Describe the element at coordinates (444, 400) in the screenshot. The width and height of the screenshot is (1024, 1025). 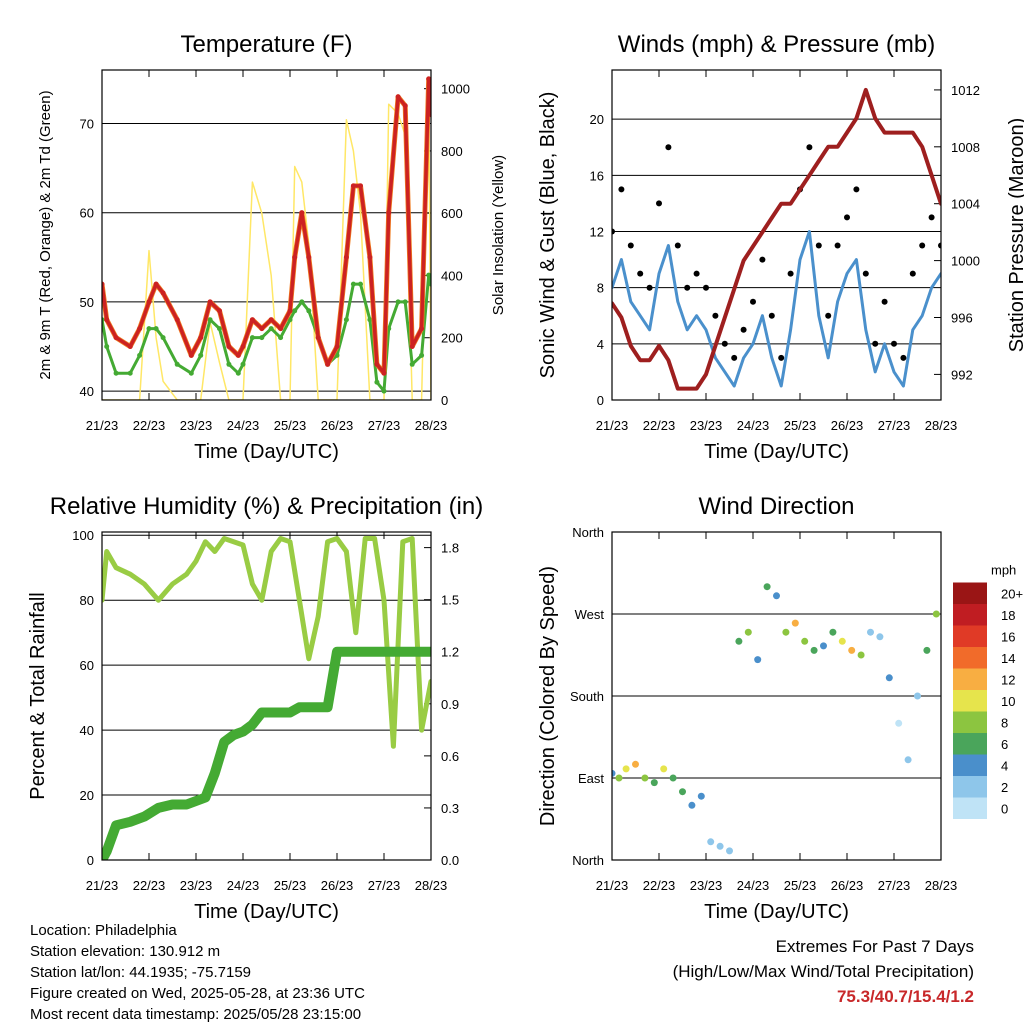
I see `temperature-ytick-right-label: 0` at that location.